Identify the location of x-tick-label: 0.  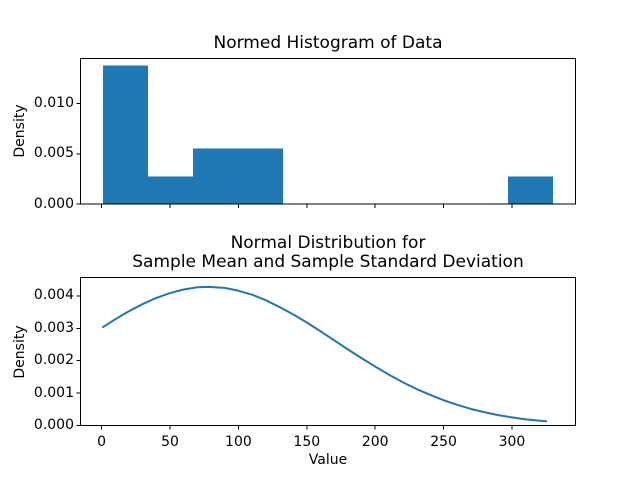
(102, 442).